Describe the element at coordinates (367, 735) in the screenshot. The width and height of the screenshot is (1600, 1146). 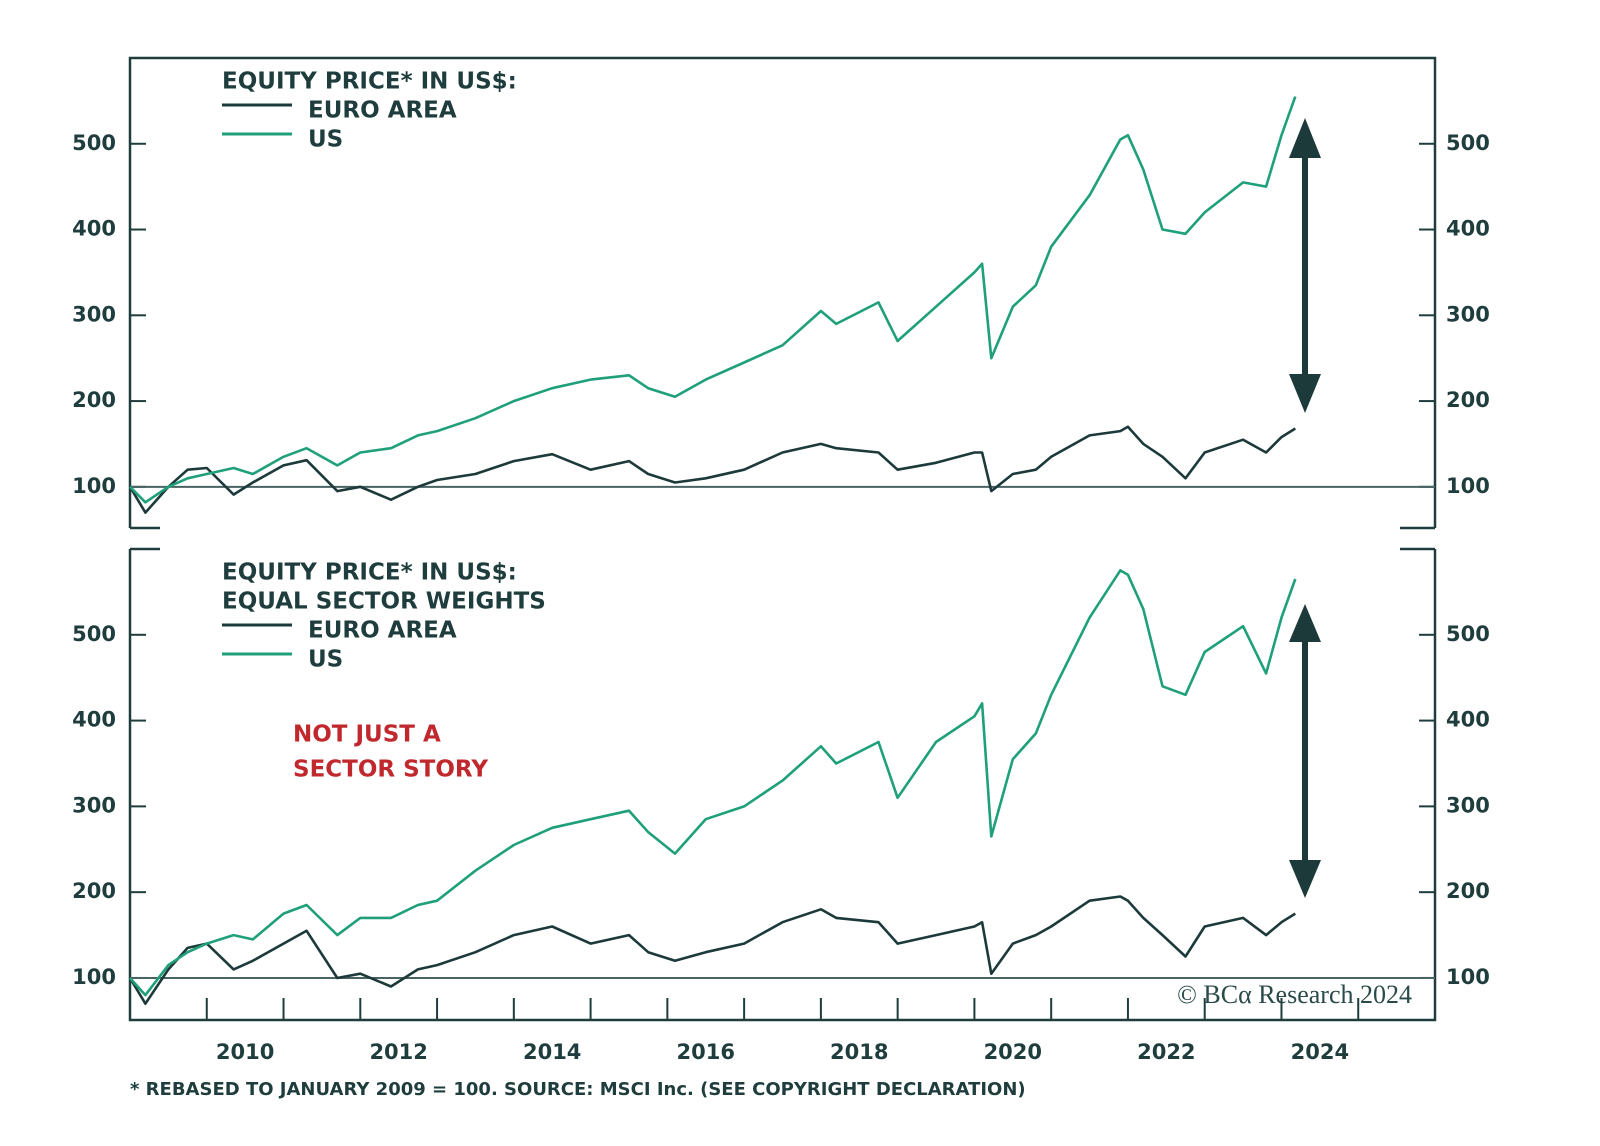
I see `annotation: NOT JUST A` at that location.